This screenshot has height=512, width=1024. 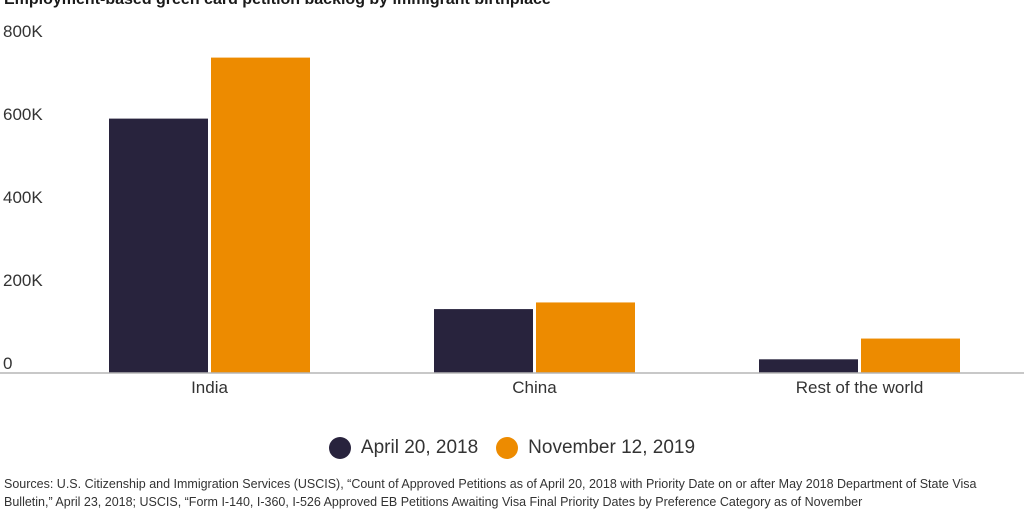 What do you see at coordinates (507, 448) in the screenshot?
I see `legend-swatch-2019` at bounding box center [507, 448].